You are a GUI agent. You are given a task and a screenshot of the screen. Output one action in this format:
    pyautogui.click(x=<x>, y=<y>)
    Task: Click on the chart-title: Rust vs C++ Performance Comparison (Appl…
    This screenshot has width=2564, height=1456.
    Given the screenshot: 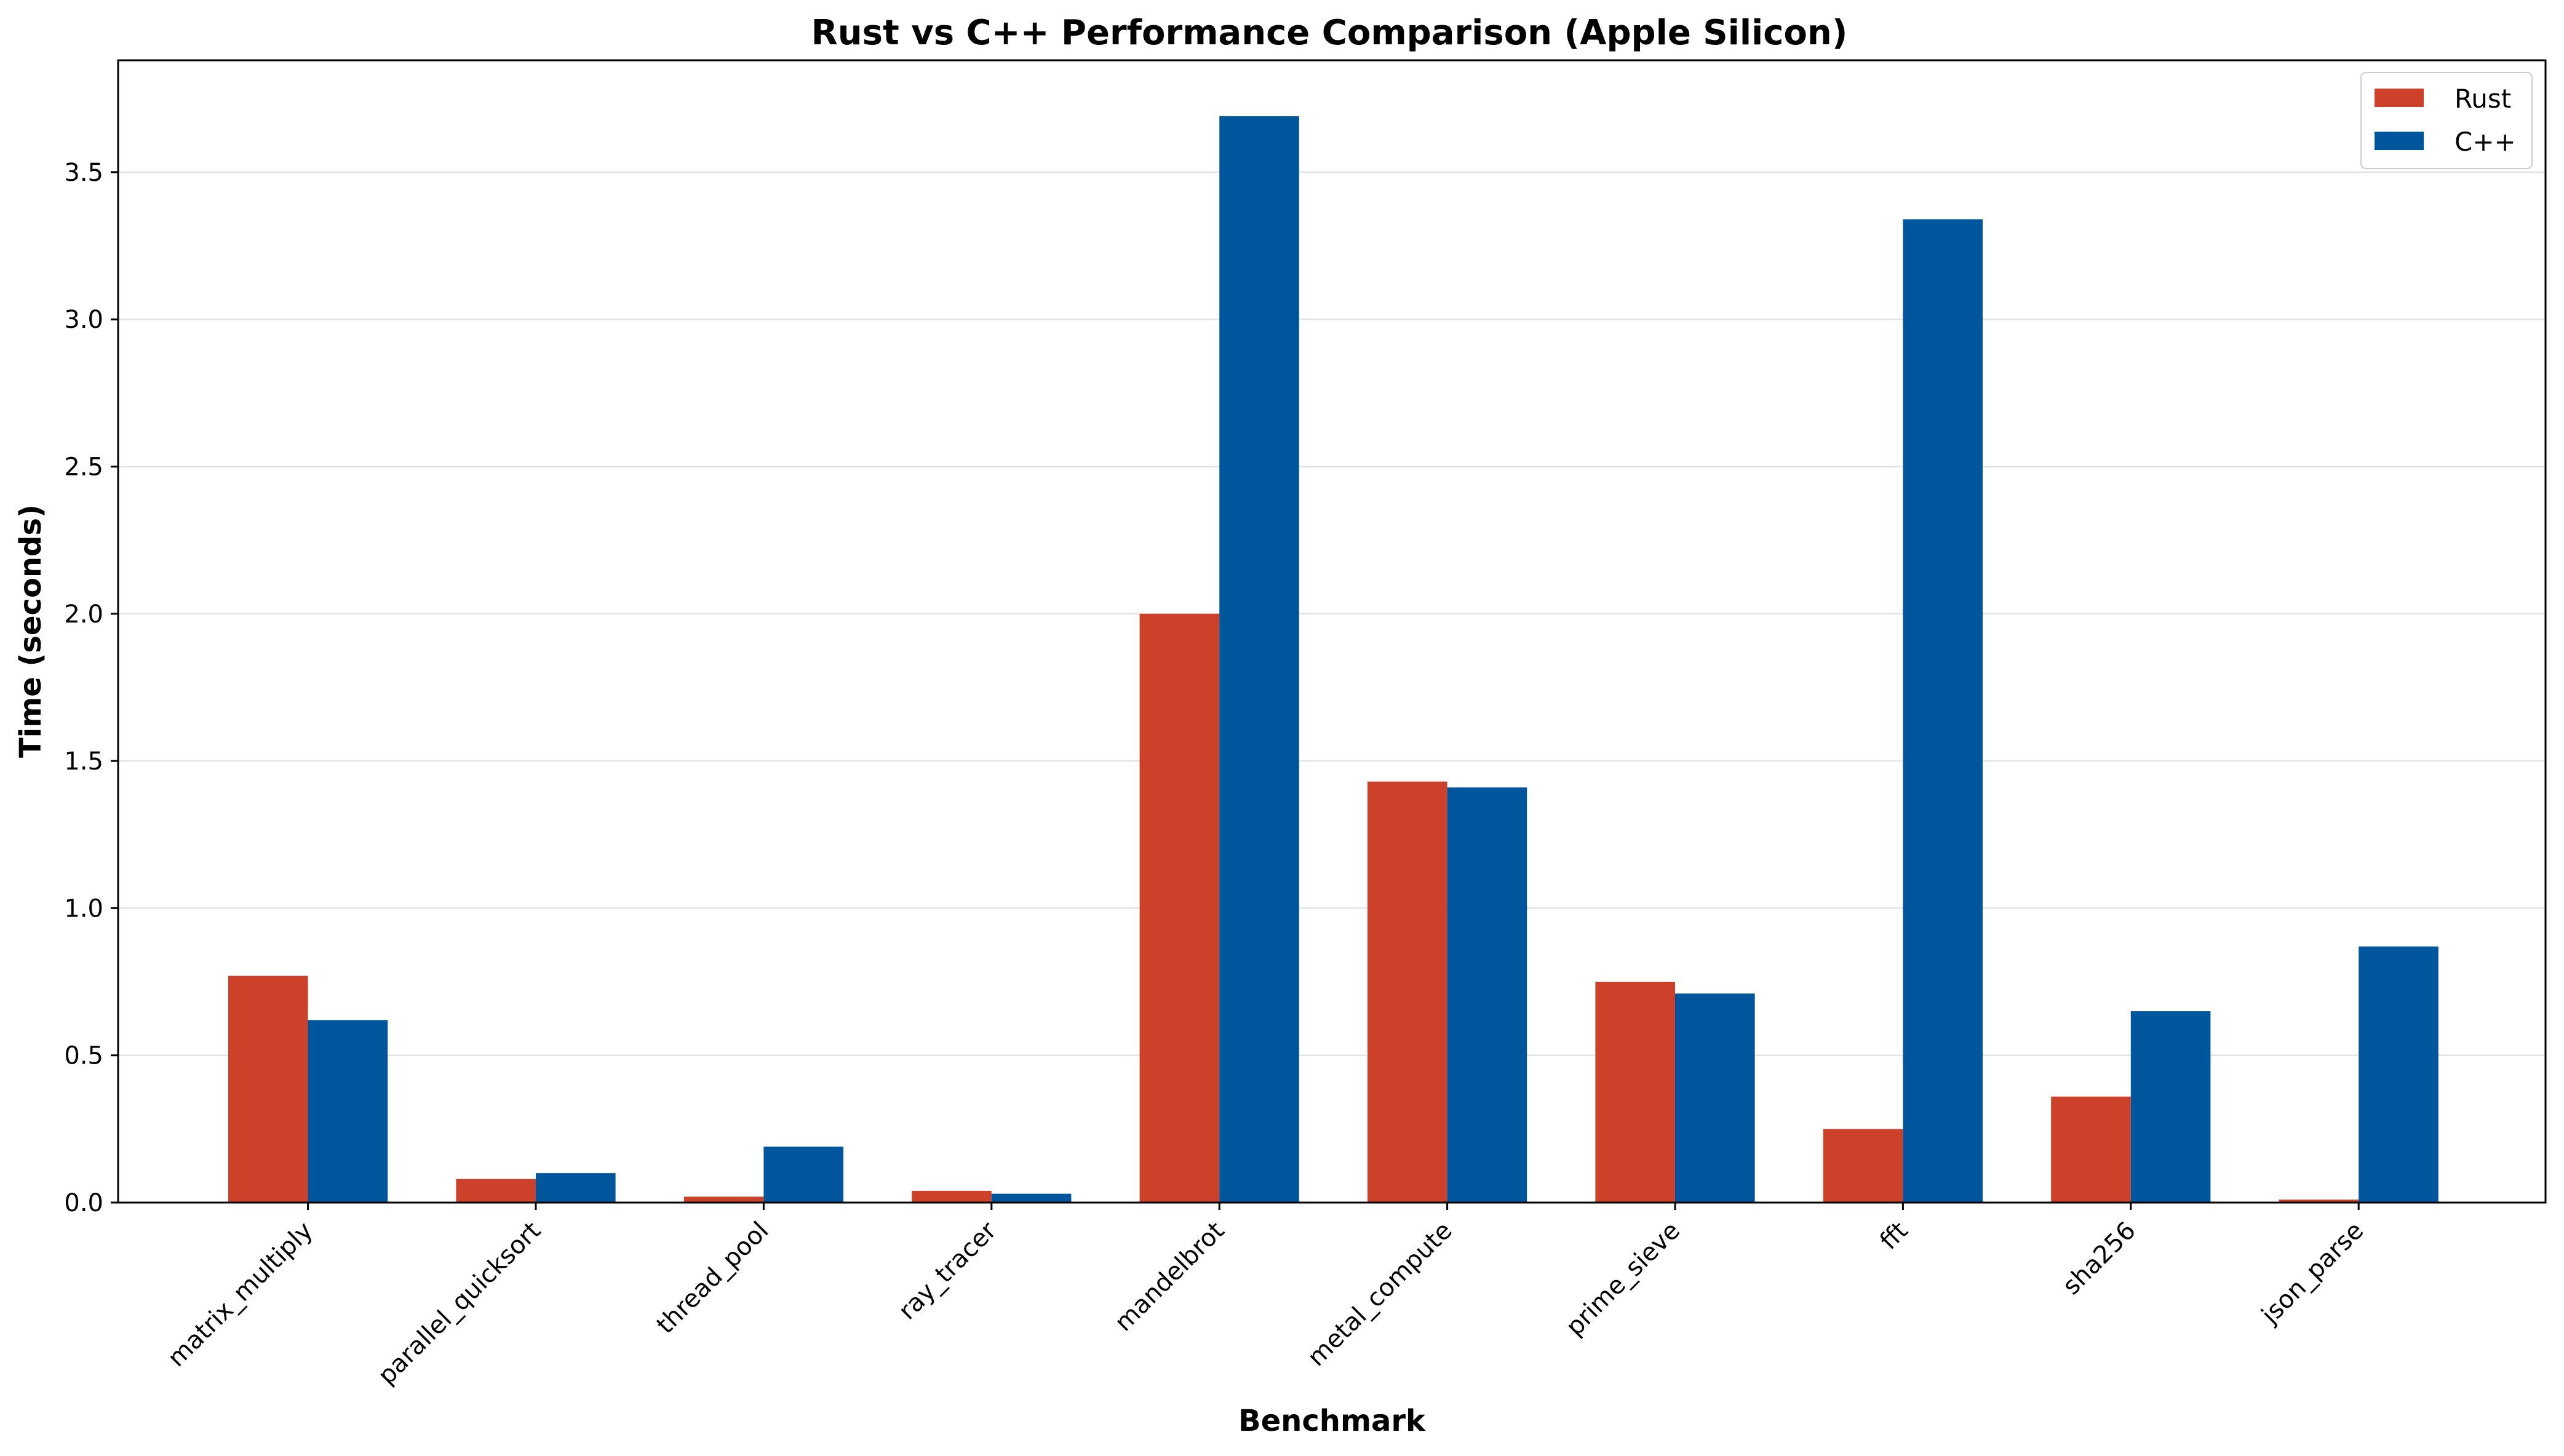 What is the action you would take?
    pyautogui.click(x=1329, y=33)
    